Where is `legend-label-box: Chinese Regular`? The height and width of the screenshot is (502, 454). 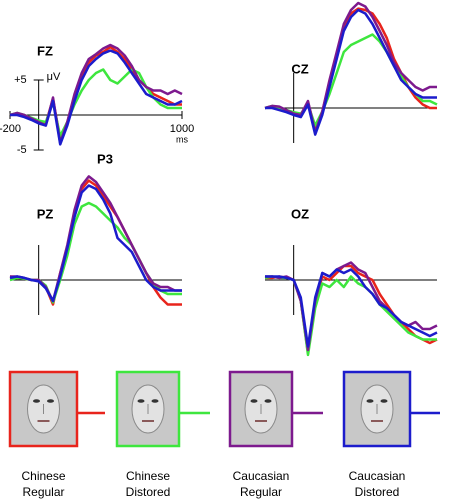 legend-label-box: Chinese Regular is located at coordinates (43, 484).